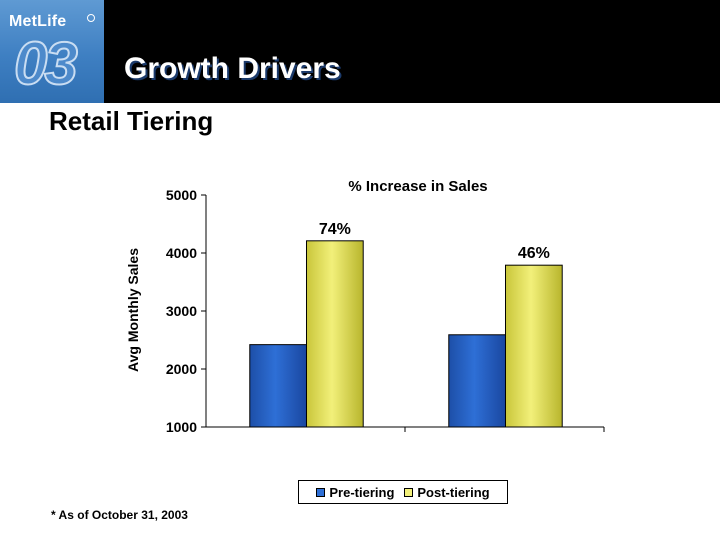 This screenshot has width=720, height=540. I want to click on y-tick-label: 3000, so click(181, 311).